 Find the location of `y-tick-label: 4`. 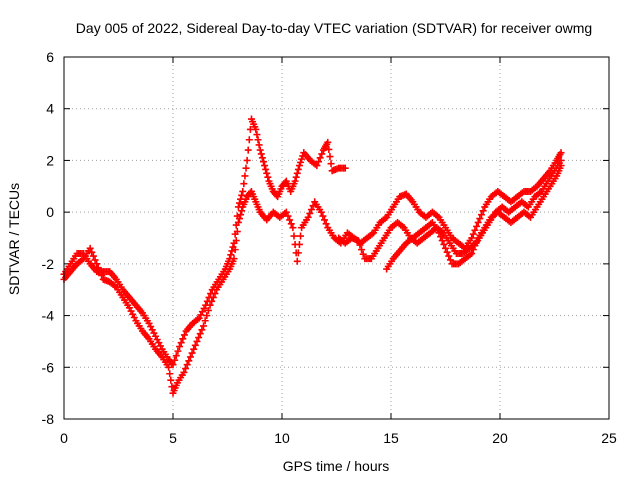

y-tick-label: 4 is located at coordinates (50, 109).